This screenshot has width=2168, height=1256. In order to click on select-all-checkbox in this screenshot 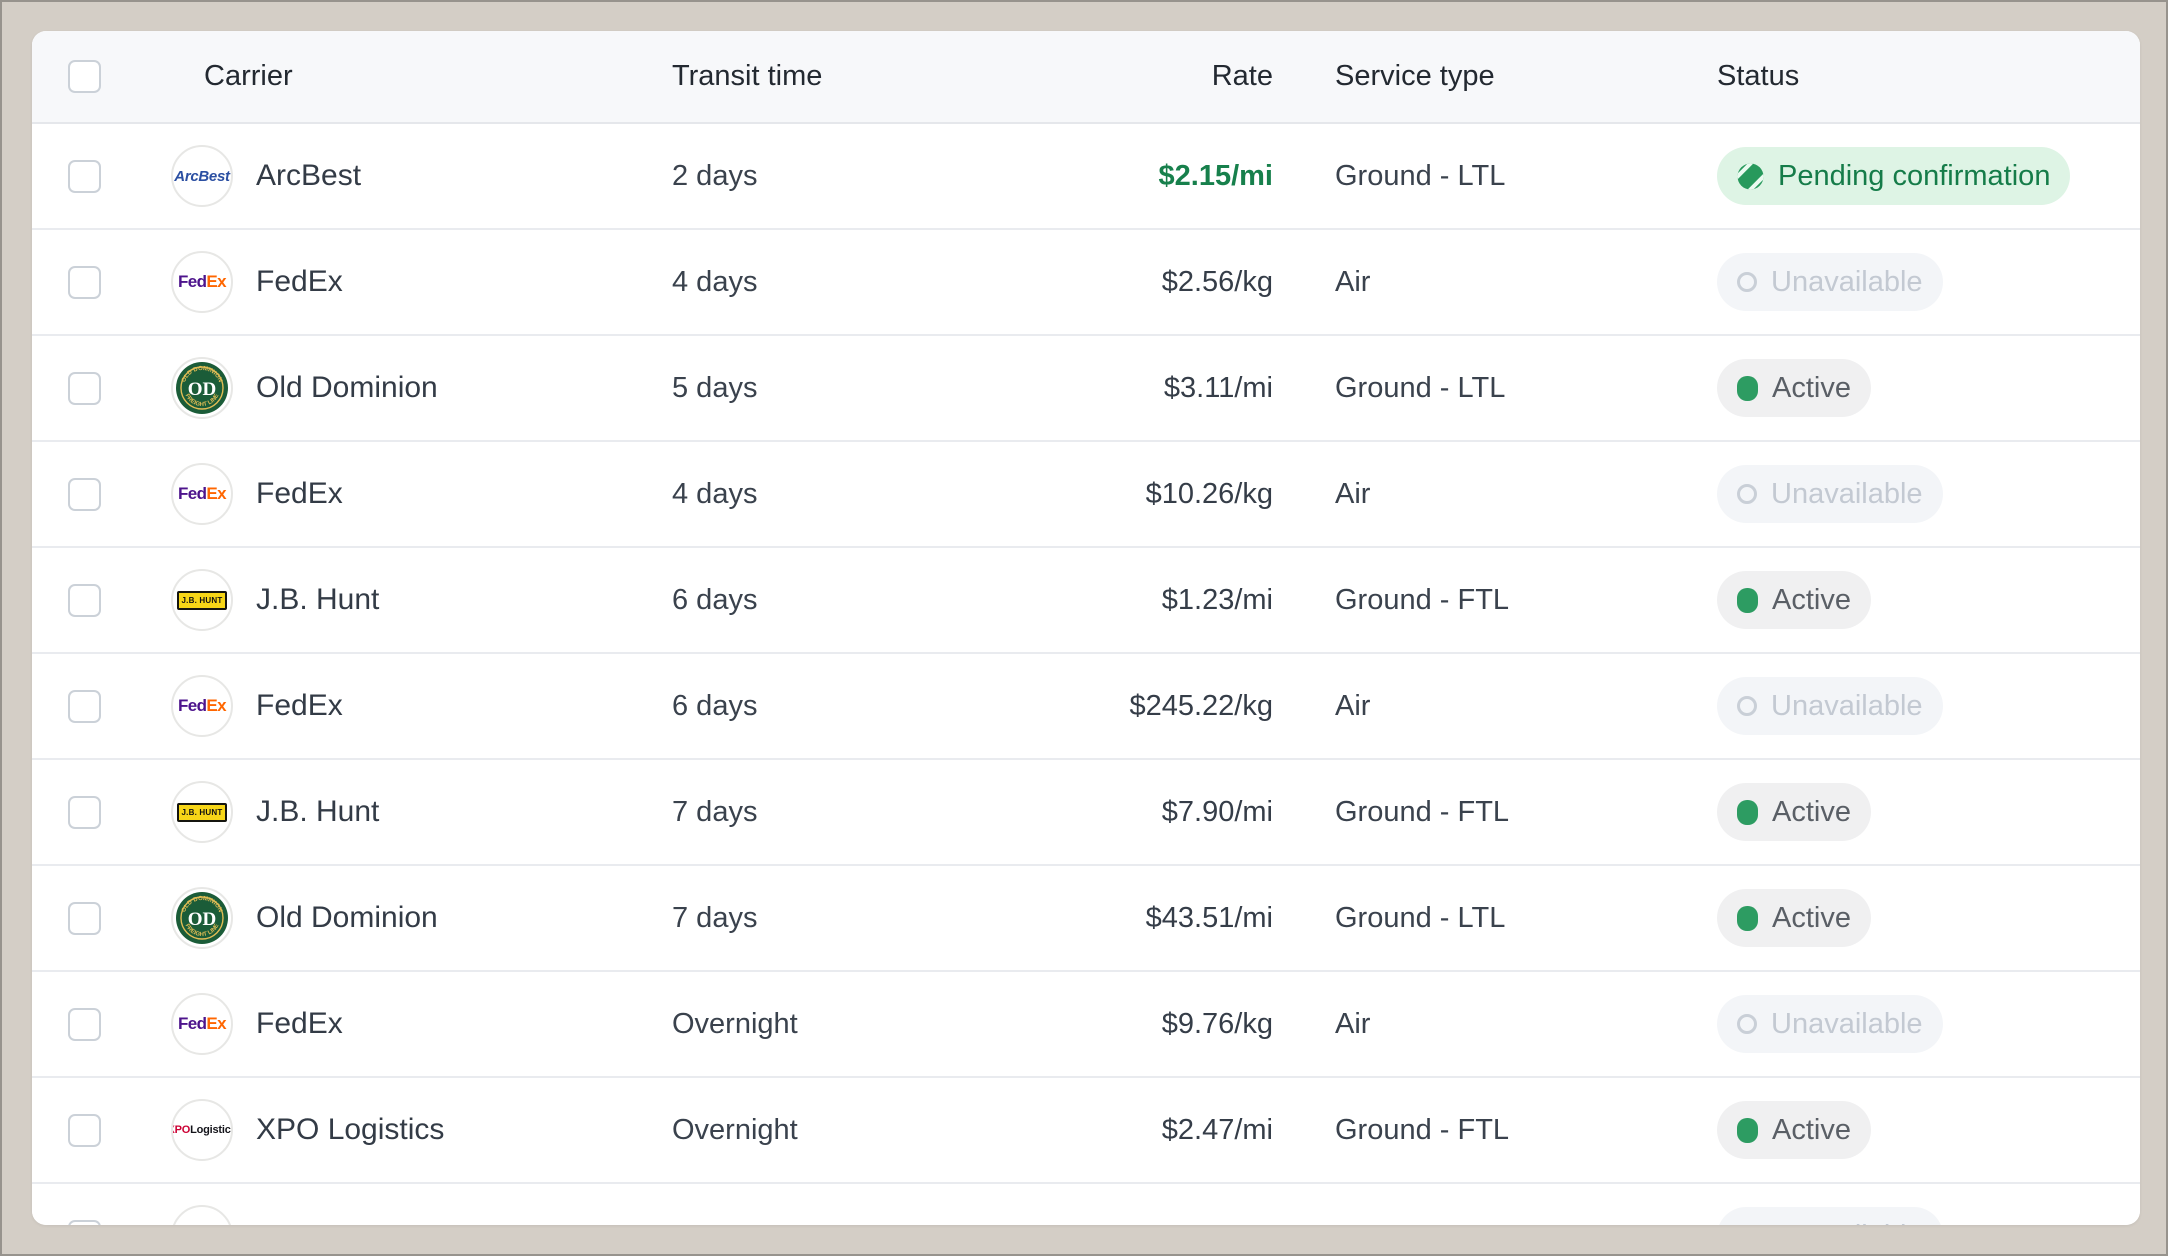, I will do `click(84, 76)`.